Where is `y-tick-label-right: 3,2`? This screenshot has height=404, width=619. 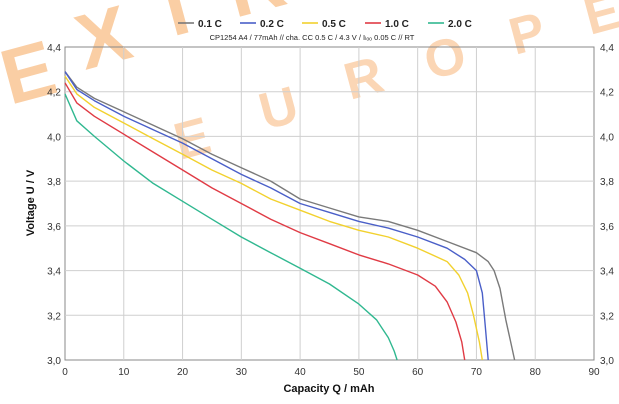 y-tick-label-right: 3,2 is located at coordinates (607, 316).